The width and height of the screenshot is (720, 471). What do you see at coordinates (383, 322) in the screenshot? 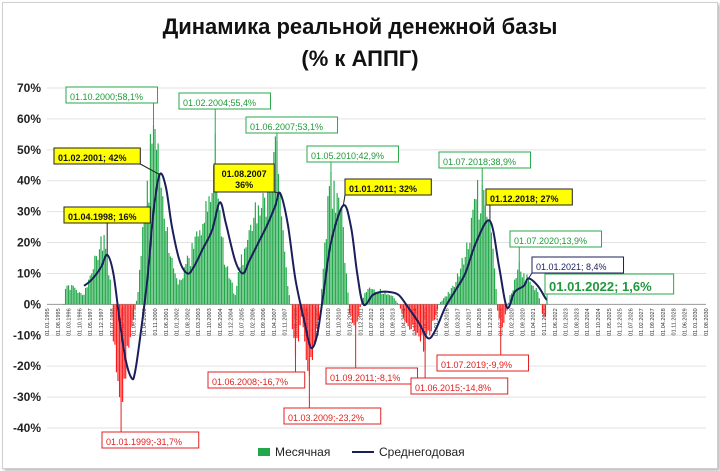
I see `x-tick-label: 01.02.2013` at bounding box center [383, 322].